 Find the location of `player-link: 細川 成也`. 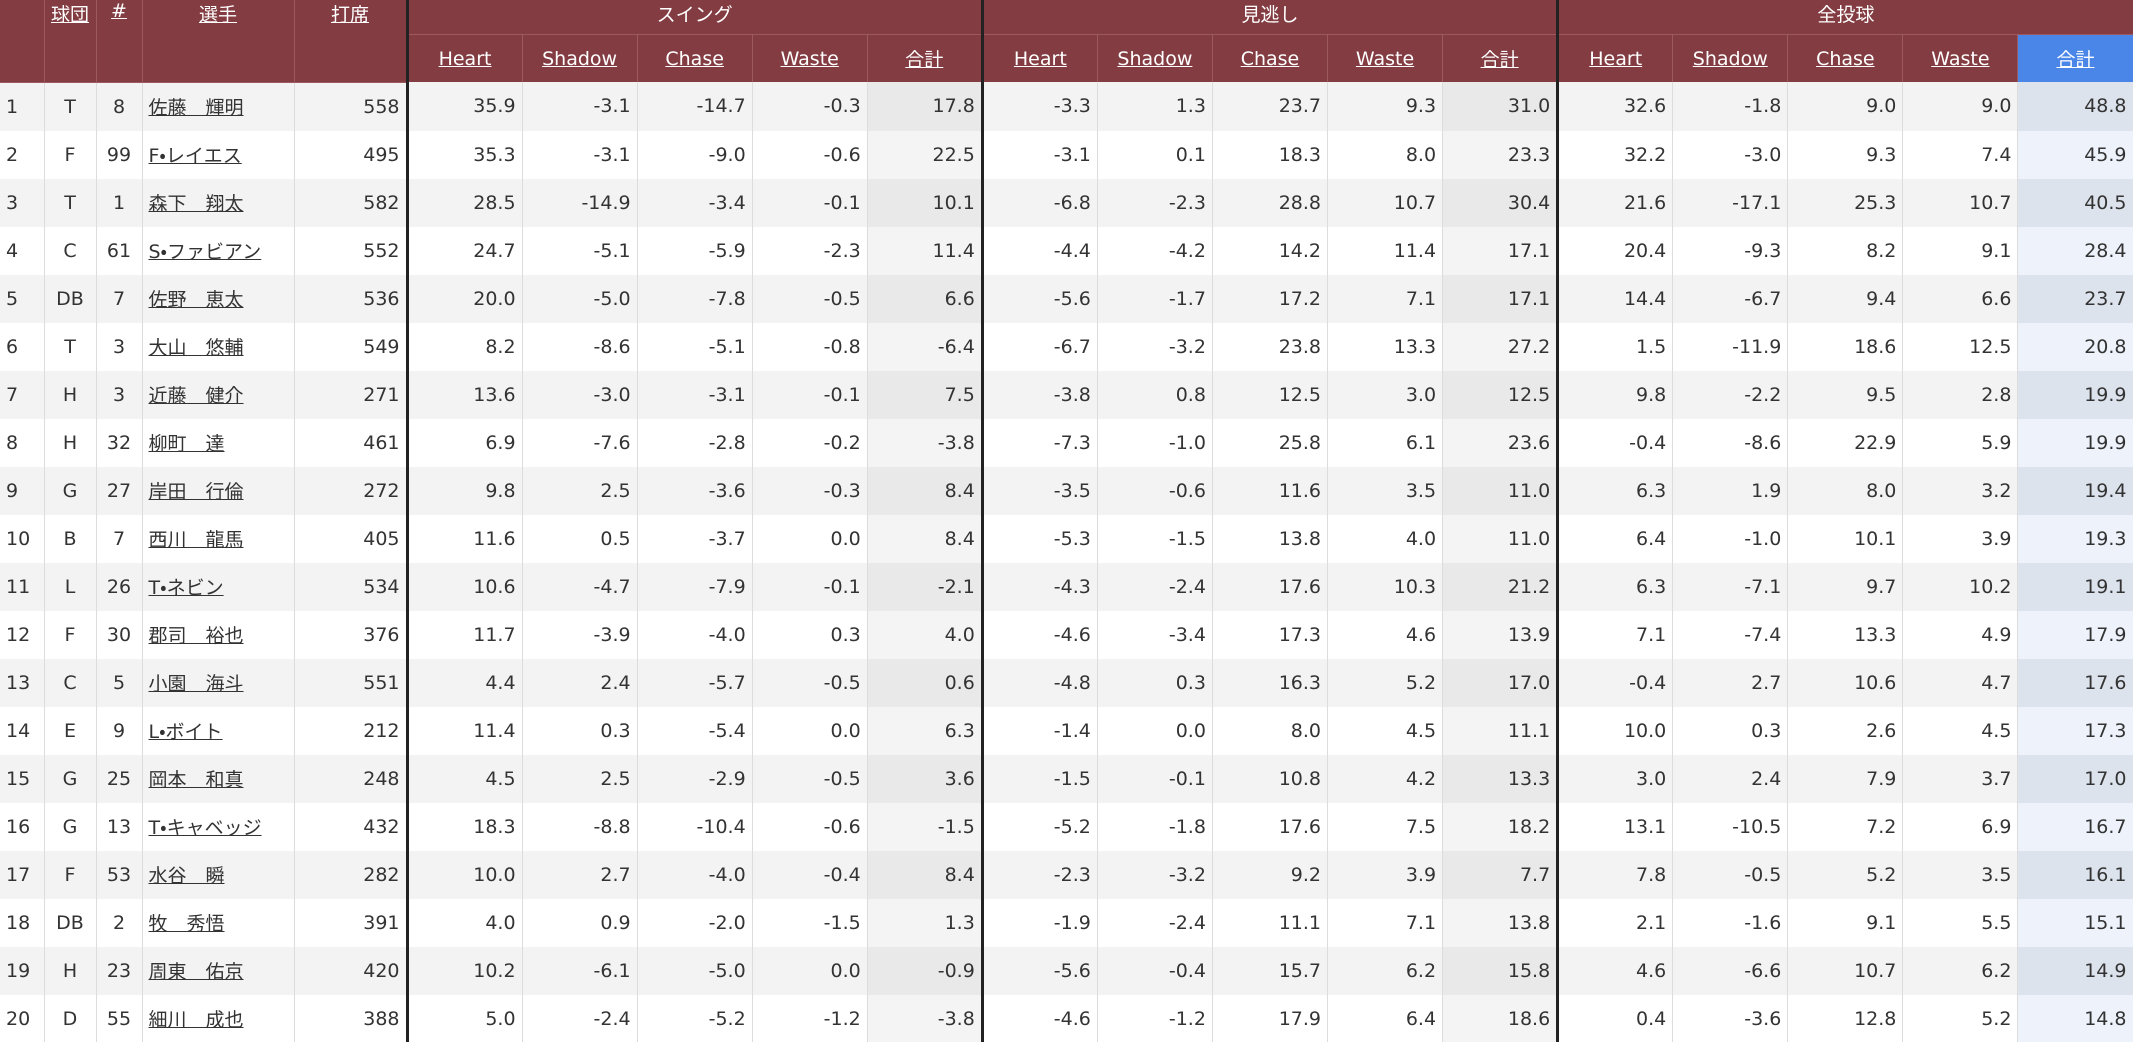

player-link: 細川 成也 is located at coordinates (196, 1020).